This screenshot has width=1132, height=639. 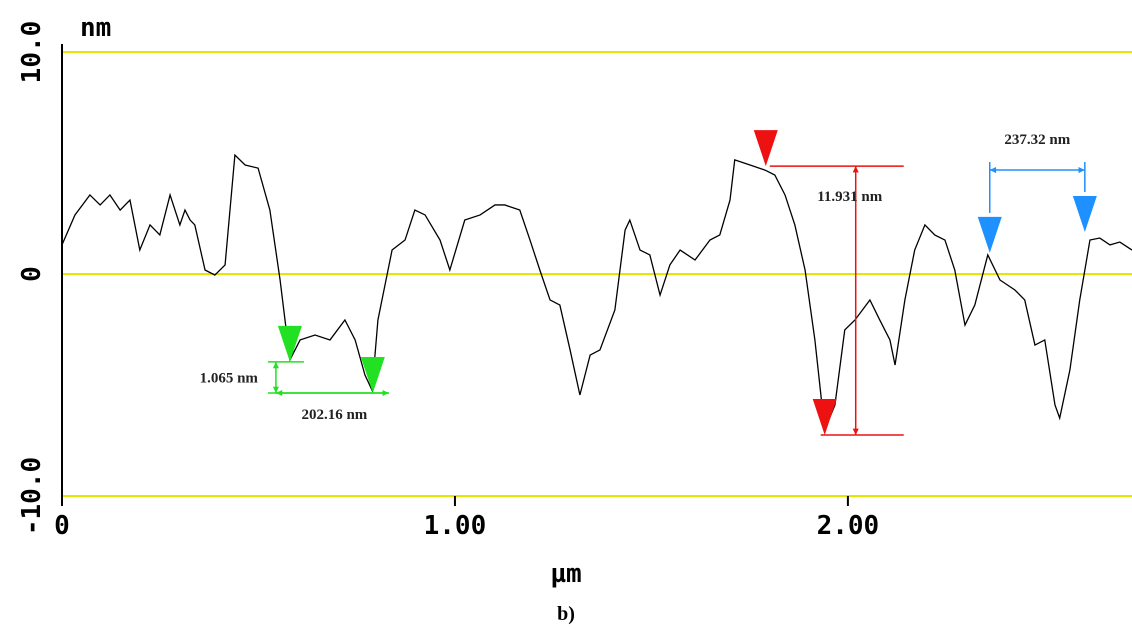 I want to click on measure-label: 237.32 nm, so click(x=1037, y=140).